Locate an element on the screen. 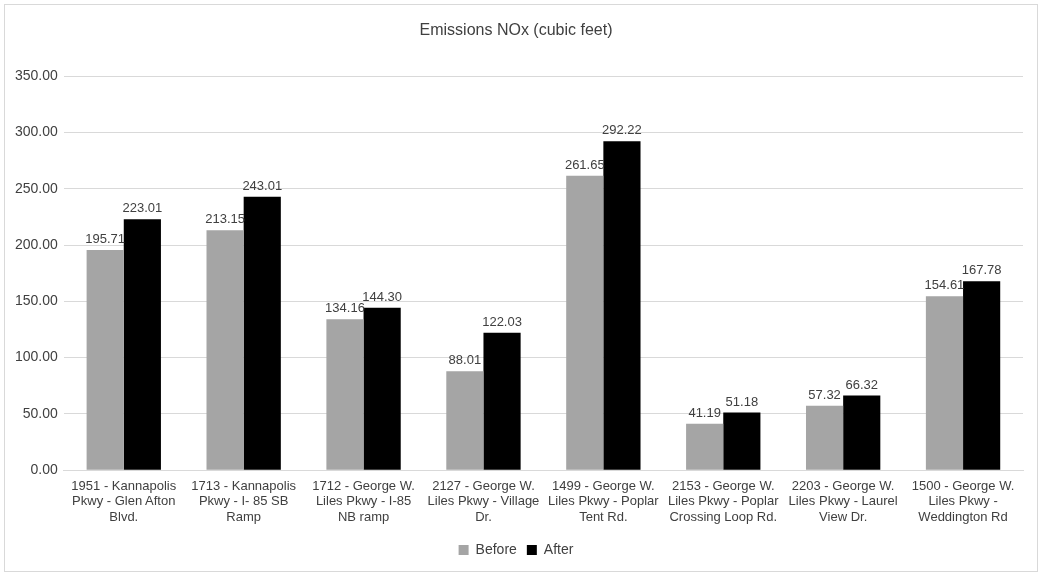 This screenshot has height=578, width=1044. y-tick-label: 100.00 is located at coordinates (36, 356).